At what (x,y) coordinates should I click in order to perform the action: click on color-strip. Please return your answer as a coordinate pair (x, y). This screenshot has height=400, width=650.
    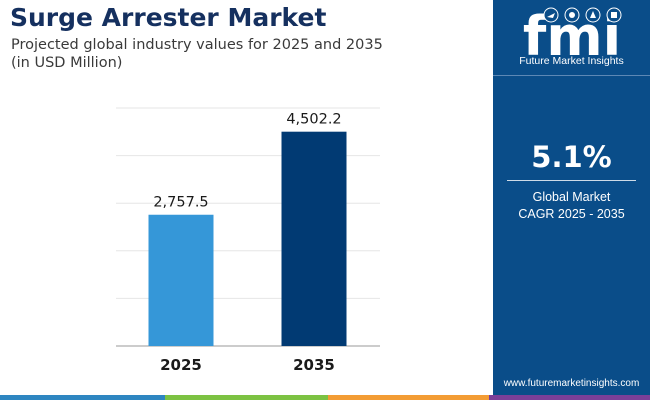
    Looking at the image, I should click on (325, 397).